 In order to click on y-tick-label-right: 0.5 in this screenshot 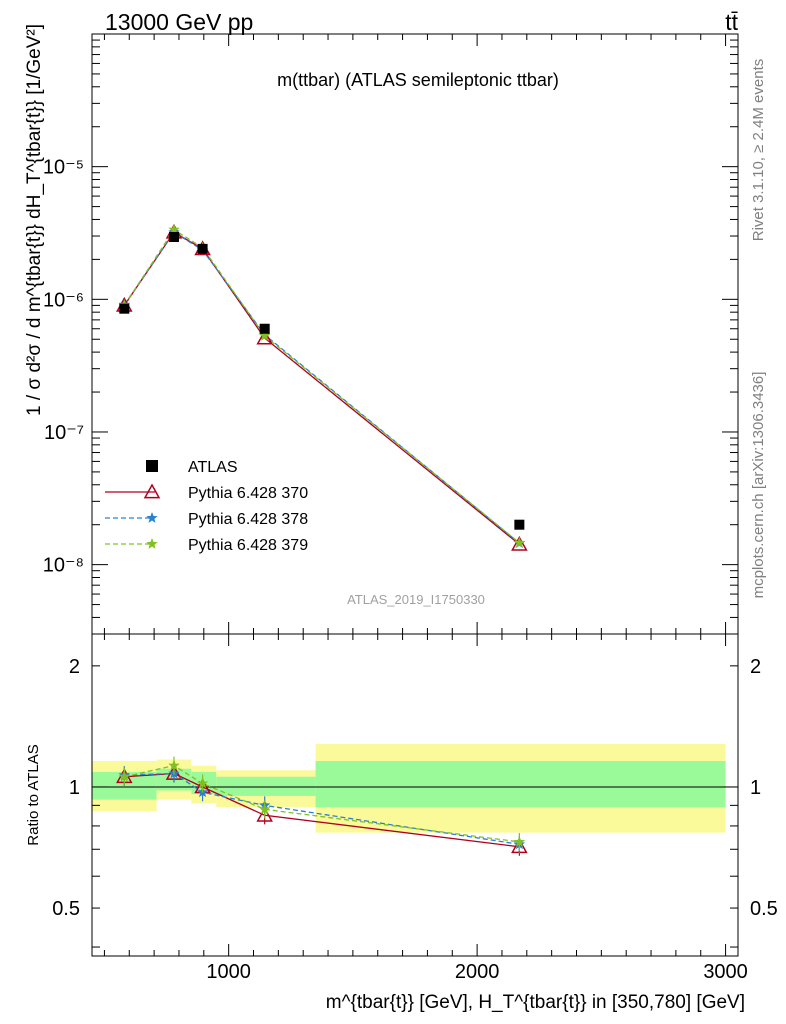, I will do `click(764, 909)`.